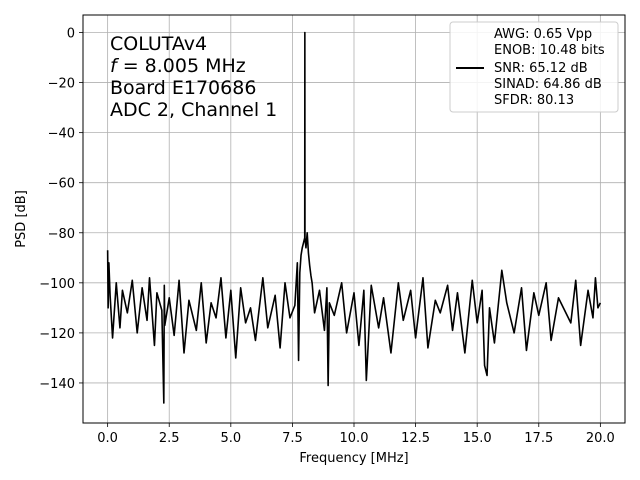 This screenshot has height=480, width=640. Describe the element at coordinates (57, 284) in the screenshot. I see `y-tick-label: −100` at that location.